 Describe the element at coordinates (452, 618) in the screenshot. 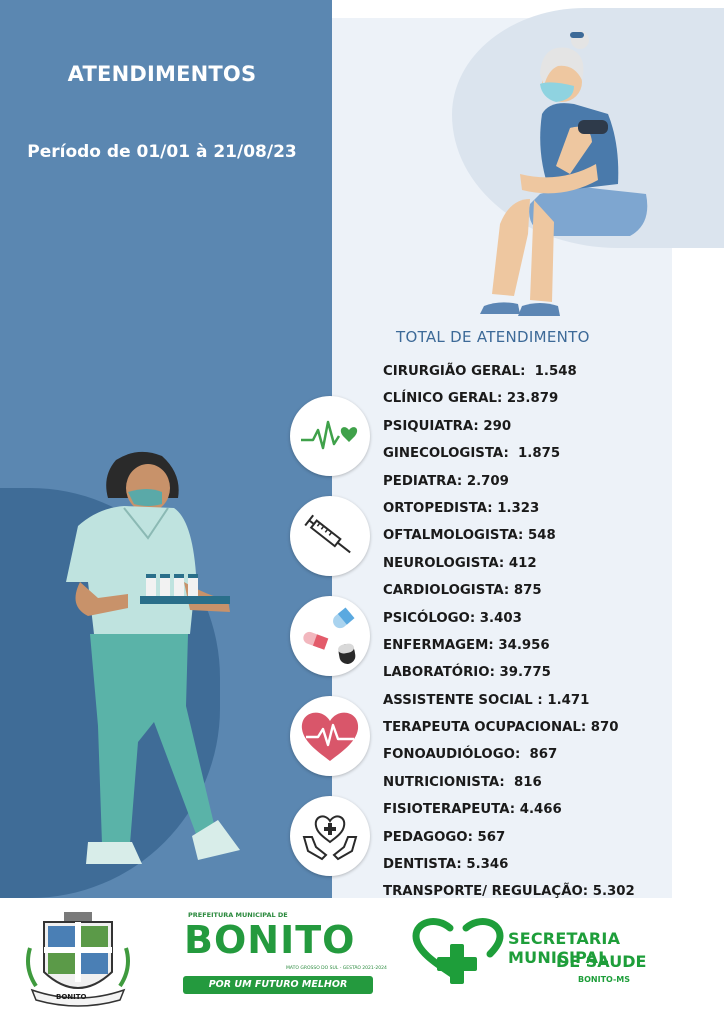

I see `list-item: PSICÓLOGO: 3.403` at that location.